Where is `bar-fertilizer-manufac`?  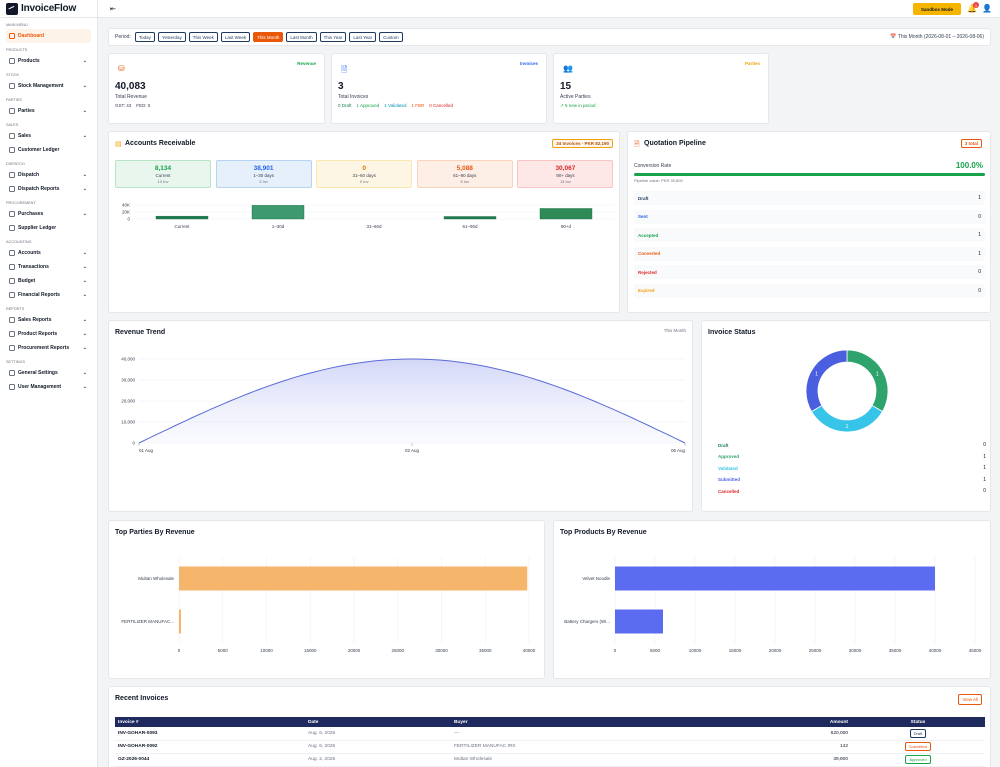
bar-fertilizer-manufac is located at coordinates (180, 621).